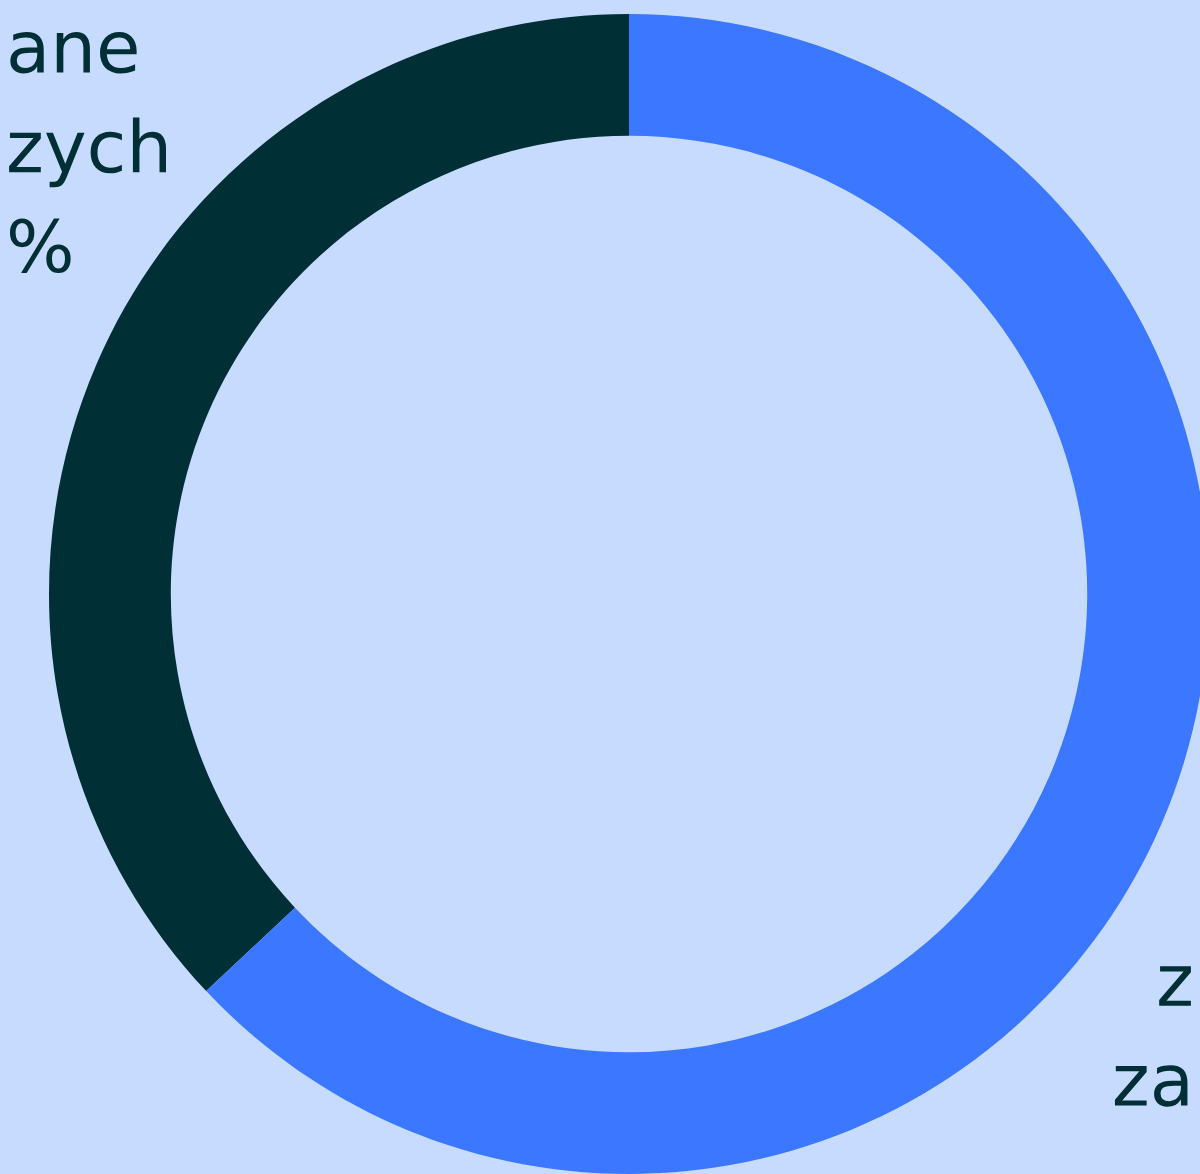 This screenshot has width=1200, height=1174. I want to click on text: zych, so click(87, 152).